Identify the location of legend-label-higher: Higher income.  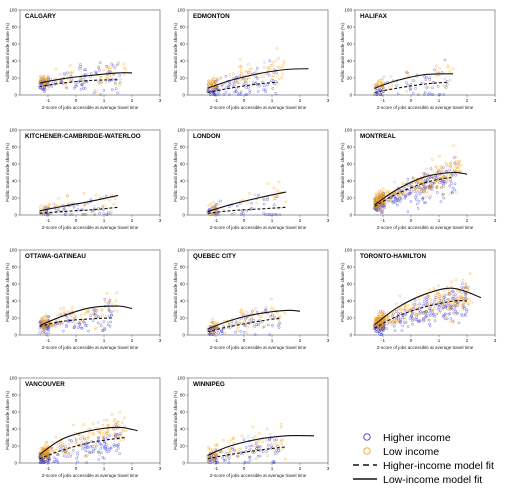
(417, 438).